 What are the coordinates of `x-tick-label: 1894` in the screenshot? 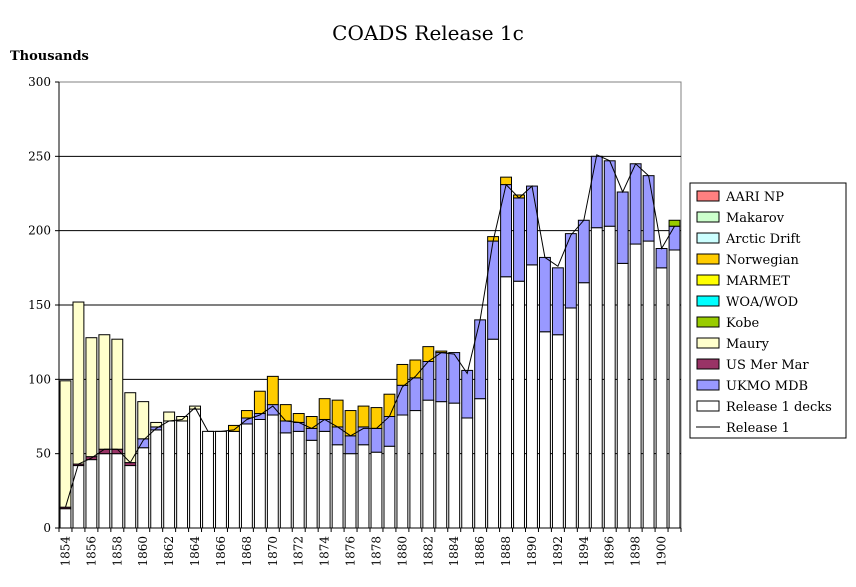 It's located at (584, 551).